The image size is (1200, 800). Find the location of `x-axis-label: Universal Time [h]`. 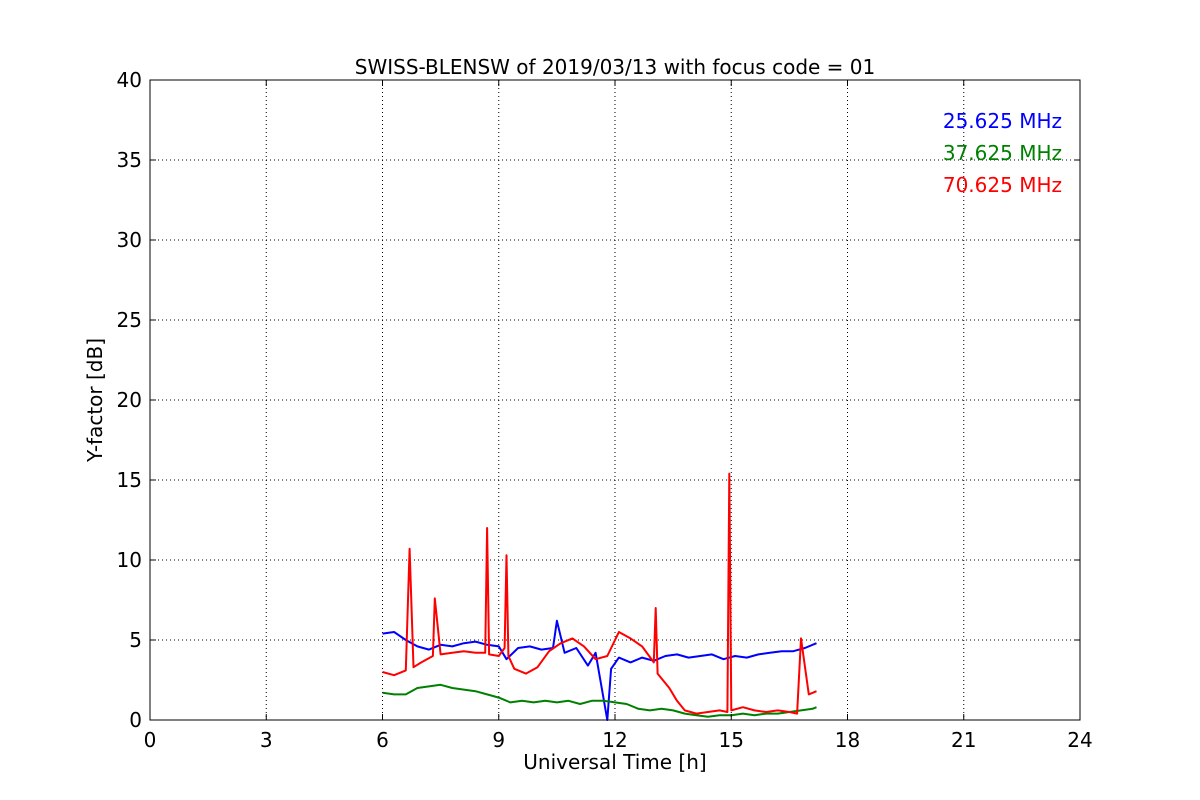

x-axis-label: Universal Time [h] is located at coordinates (614, 762).